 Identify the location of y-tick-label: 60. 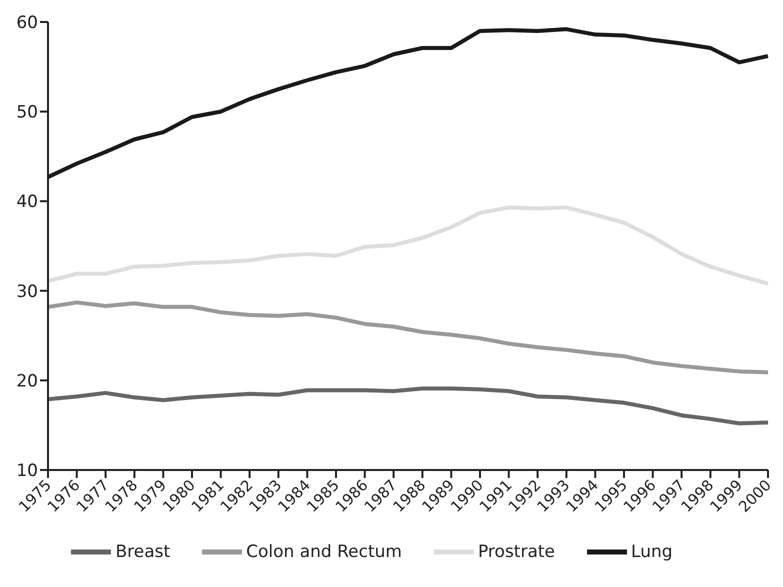
(27, 23).